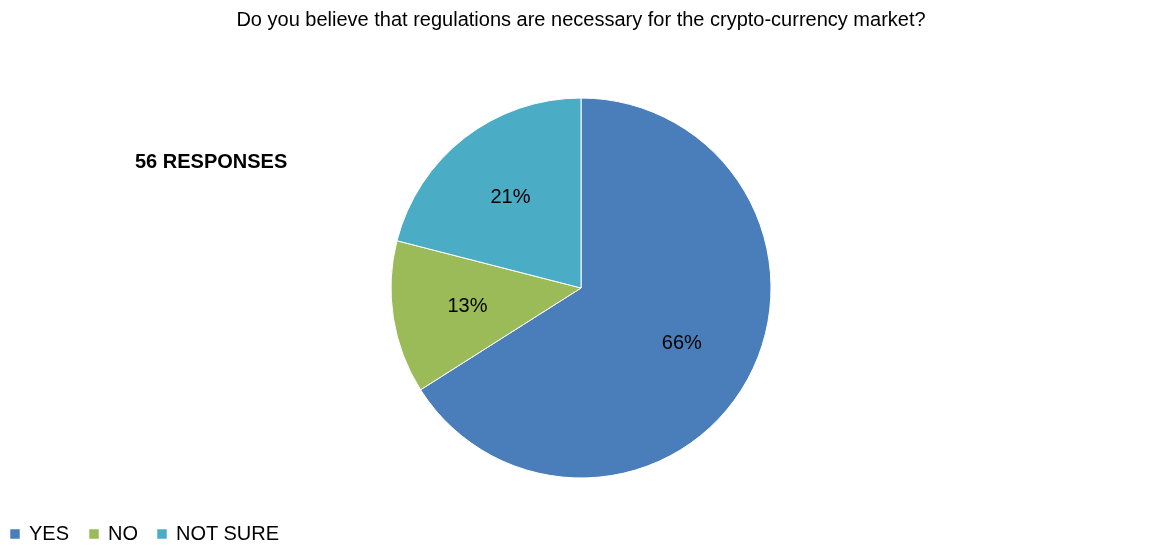  Describe the element at coordinates (682, 342) in the screenshot. I see `data-label: 66%` at that location.